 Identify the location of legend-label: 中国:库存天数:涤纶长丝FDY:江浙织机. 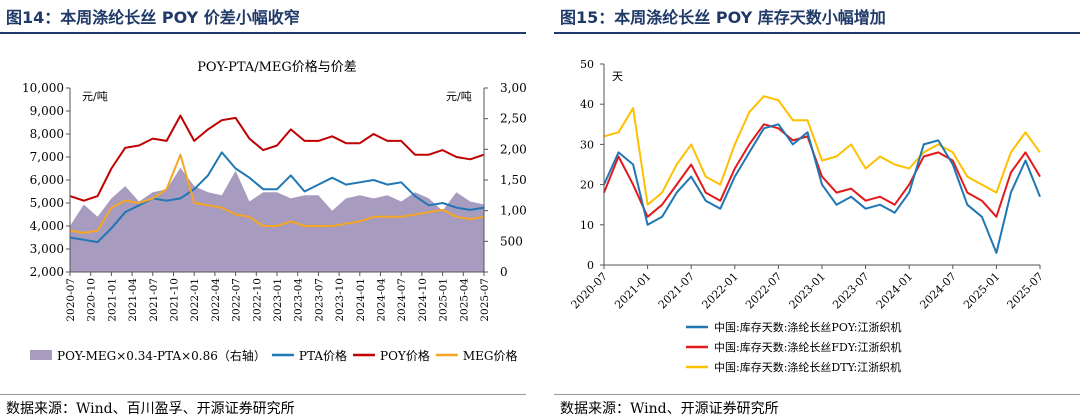
(807, 347).